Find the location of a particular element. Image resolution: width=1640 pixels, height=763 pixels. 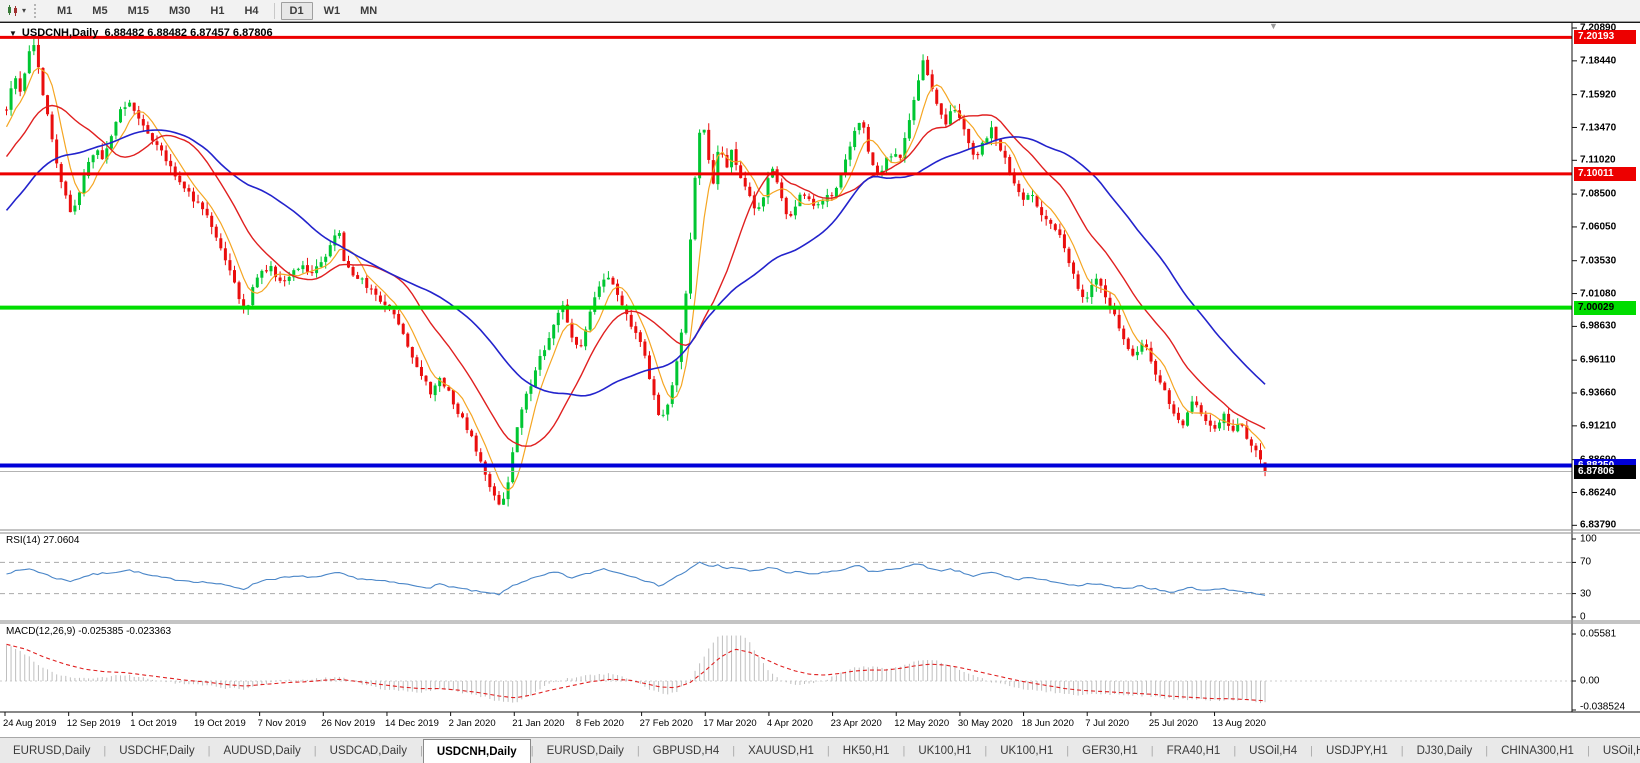

timeframe-button-D1: D1 is located at coordinates (296, 10).